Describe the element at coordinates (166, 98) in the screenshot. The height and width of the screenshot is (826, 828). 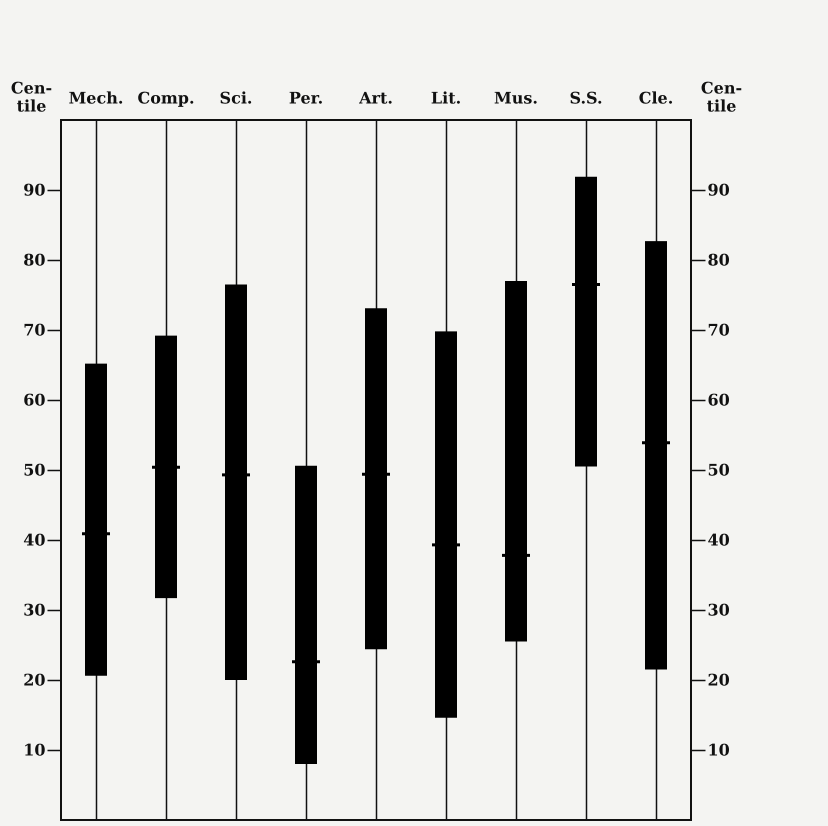
I see `x-tick-label: Comp.` at that location.